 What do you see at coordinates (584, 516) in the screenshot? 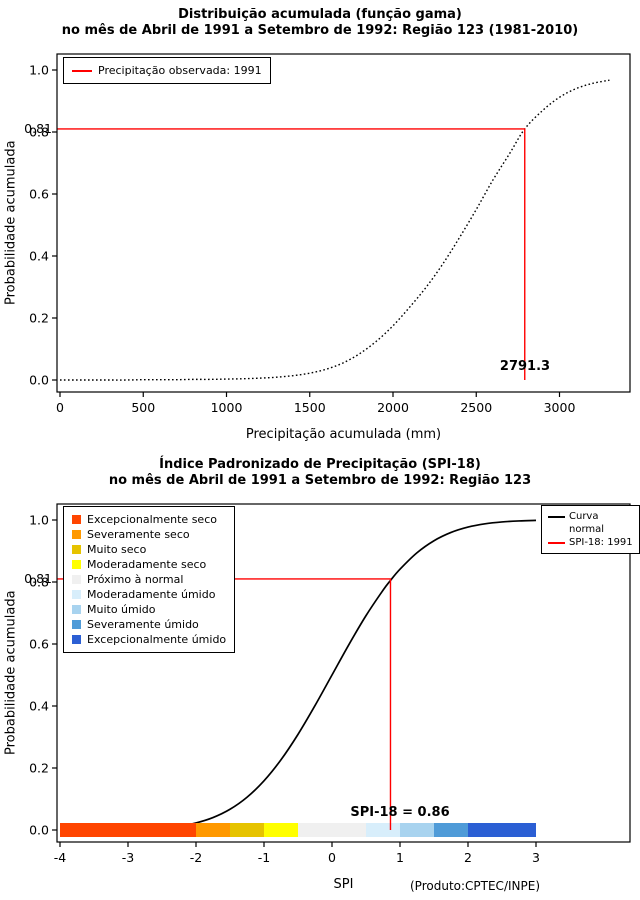
I see `legend-item-label: Curva` at bounding box center [584, 516].